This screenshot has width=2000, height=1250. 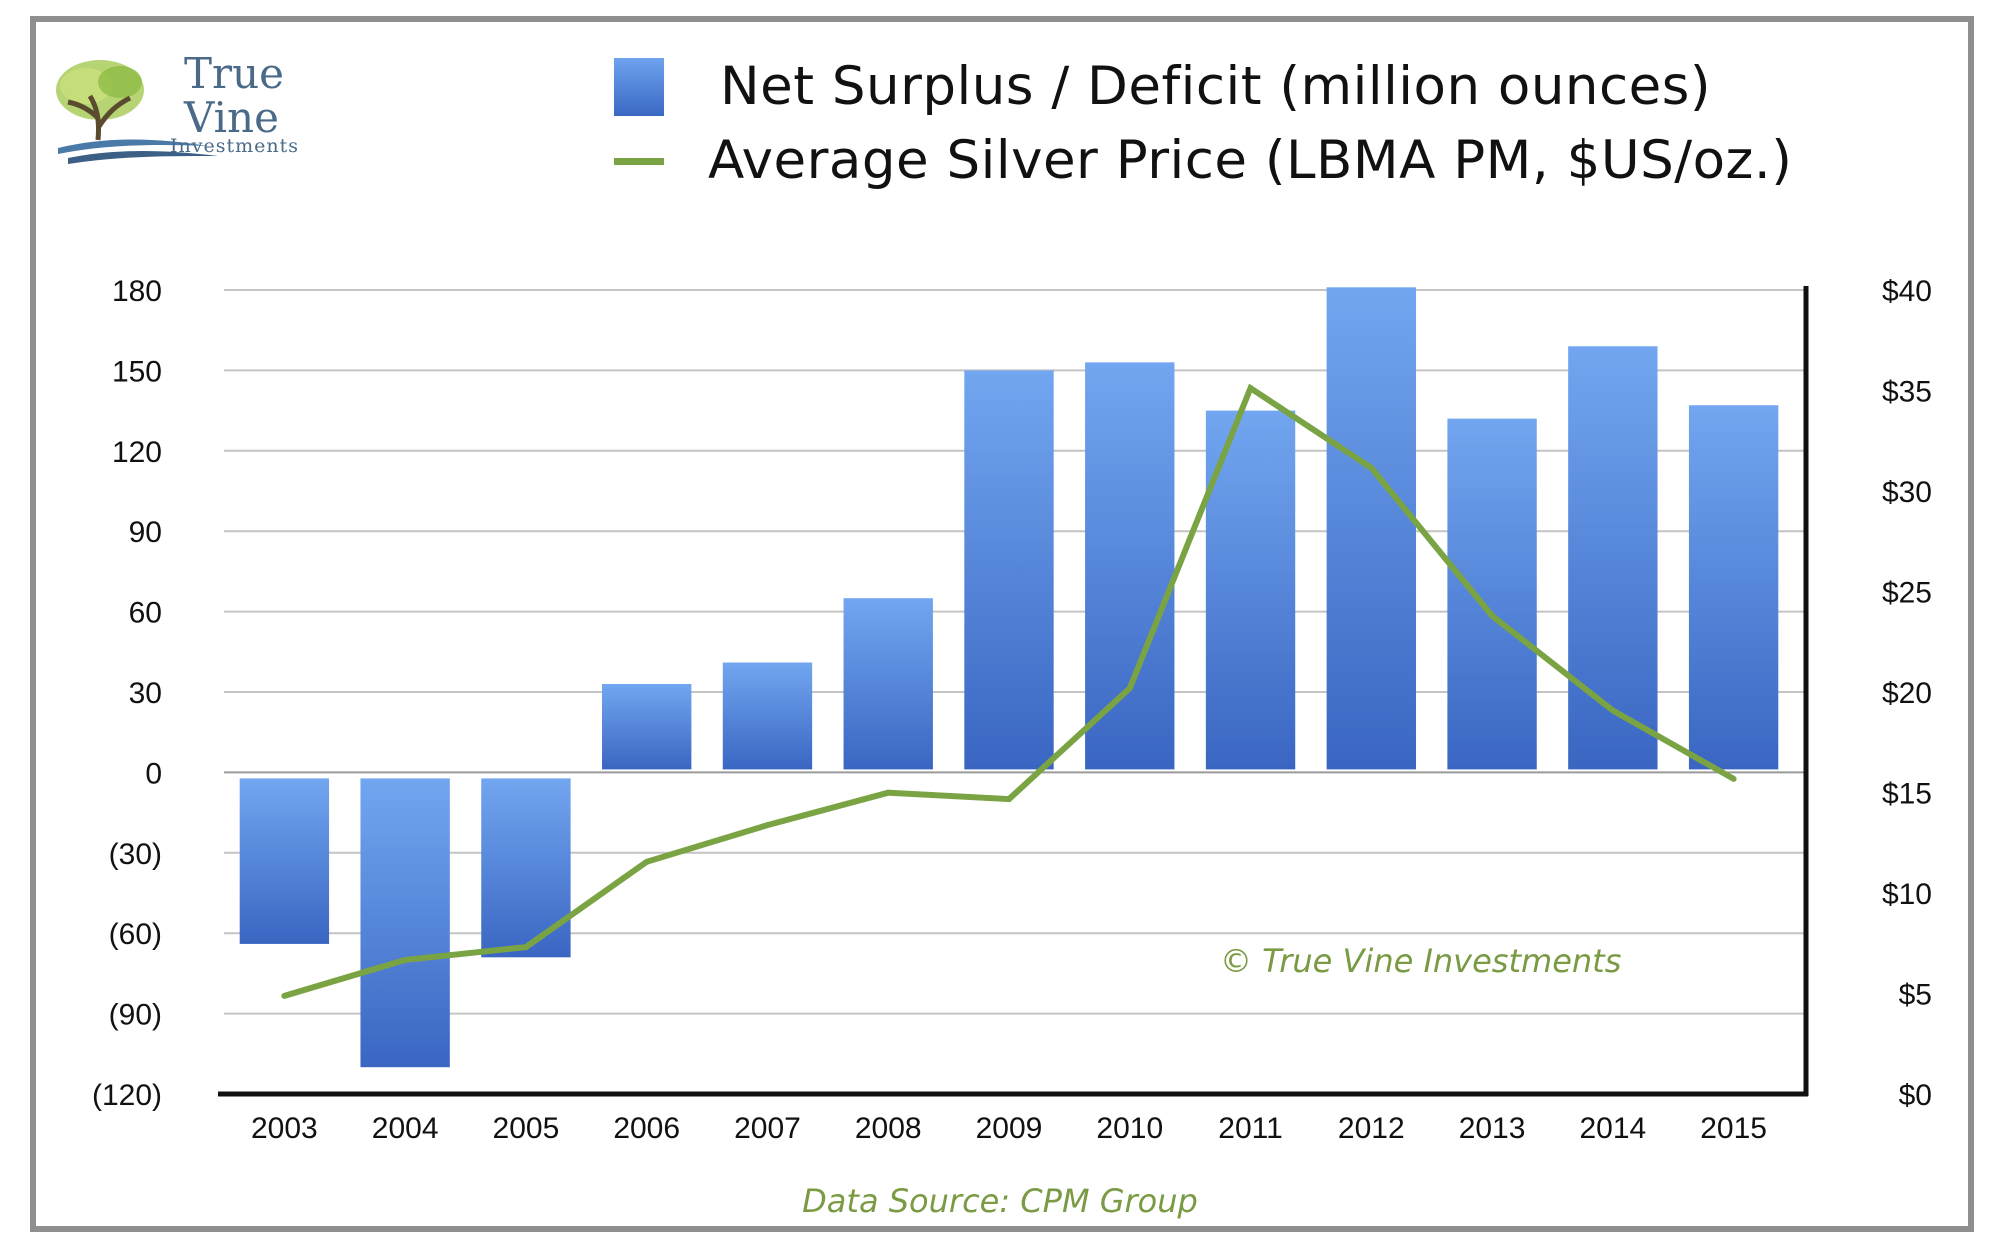 I want to click on x-tick-label: 2009, so click(x=1009, y=1128).